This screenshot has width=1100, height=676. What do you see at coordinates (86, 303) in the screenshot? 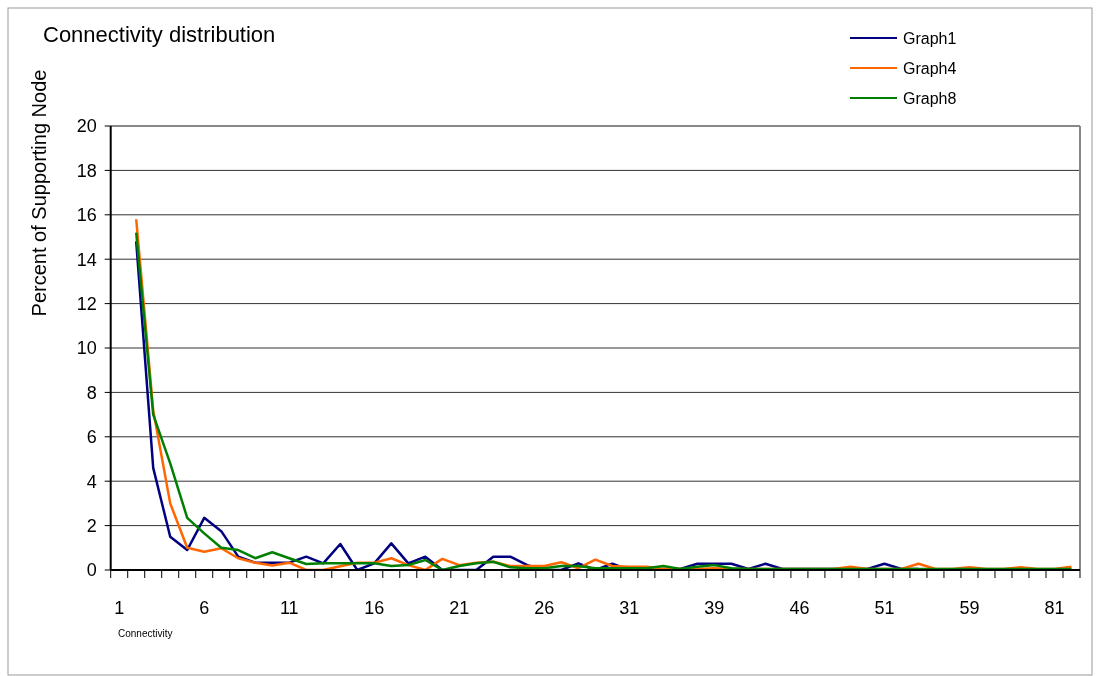
I see `y-tick-label: 12` at bounding box center [86, 303].